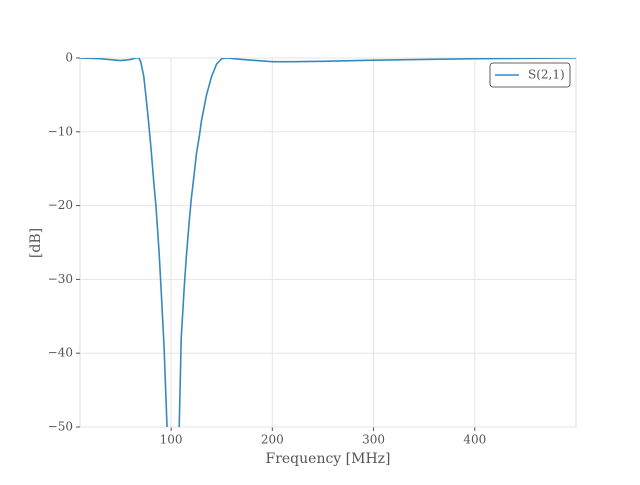  I want to click on x-tick-label: 100, so click(171, 440).